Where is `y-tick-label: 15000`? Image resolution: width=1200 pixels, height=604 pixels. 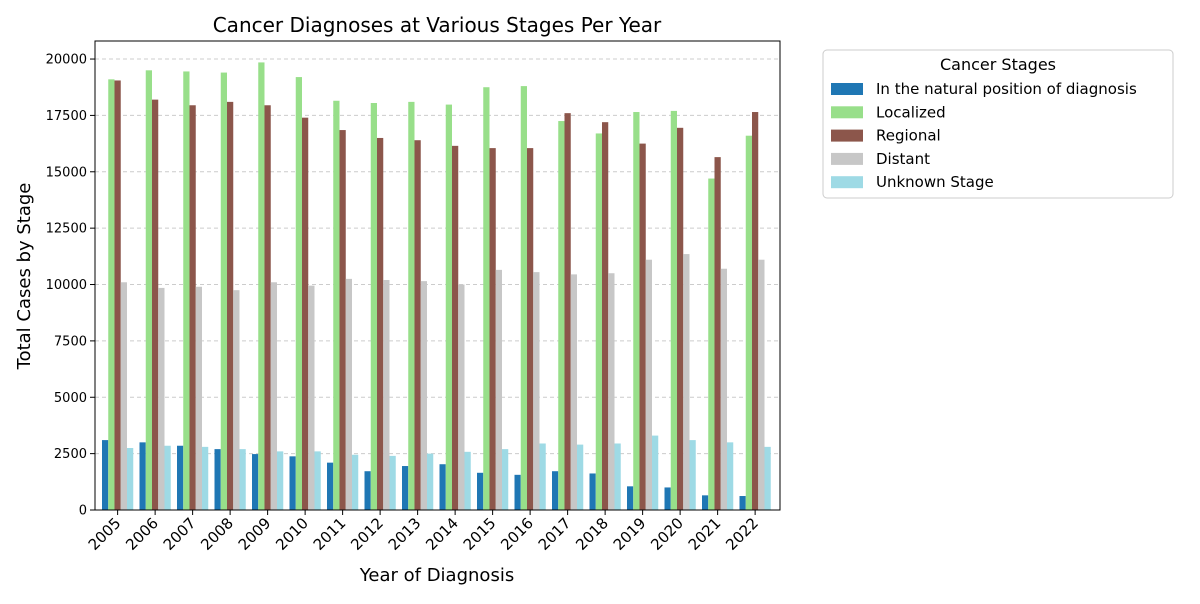
y-tick-label: 15000 is located at coordinates (66, 172).